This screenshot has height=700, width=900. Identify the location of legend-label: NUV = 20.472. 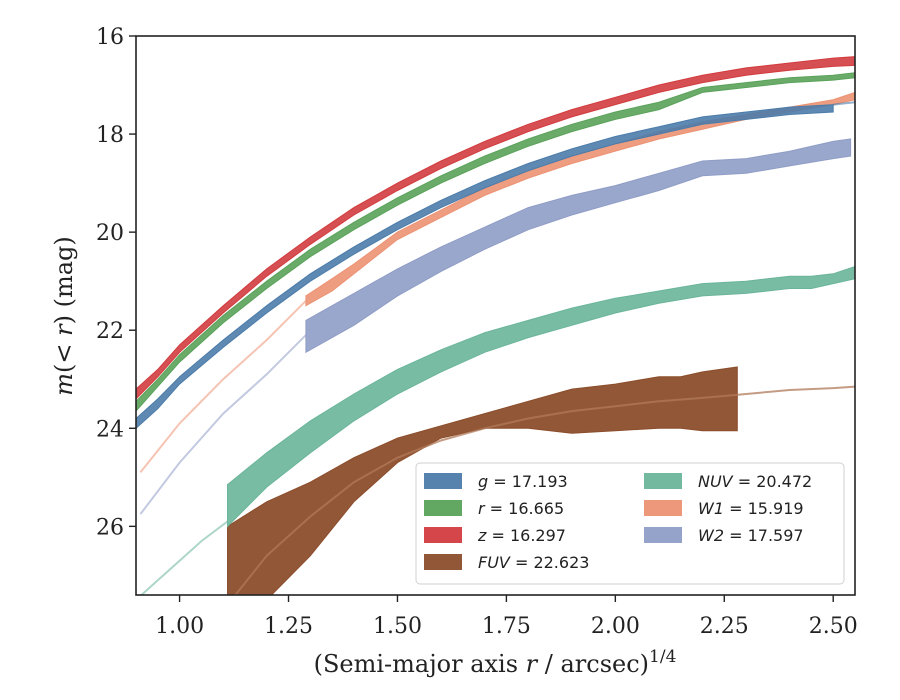
(755, 481).